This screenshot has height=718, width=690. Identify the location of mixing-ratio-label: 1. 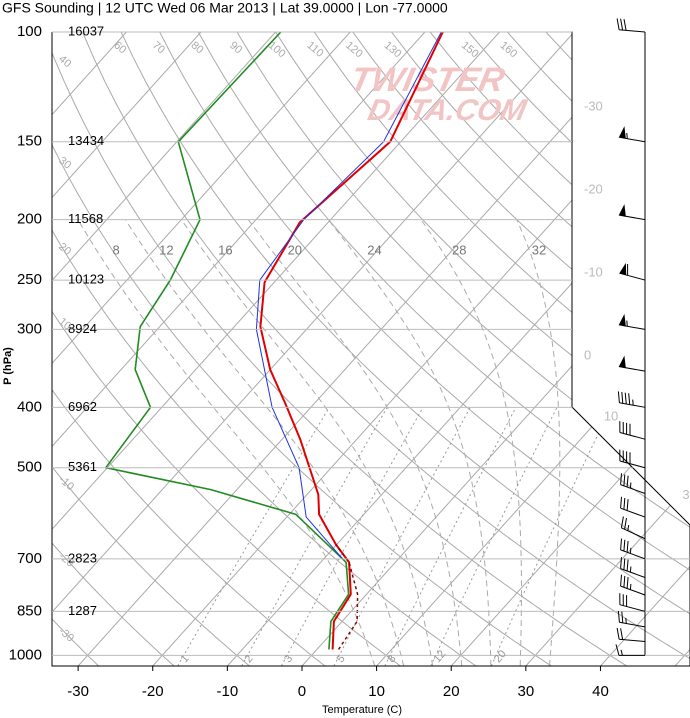
(184, 659).